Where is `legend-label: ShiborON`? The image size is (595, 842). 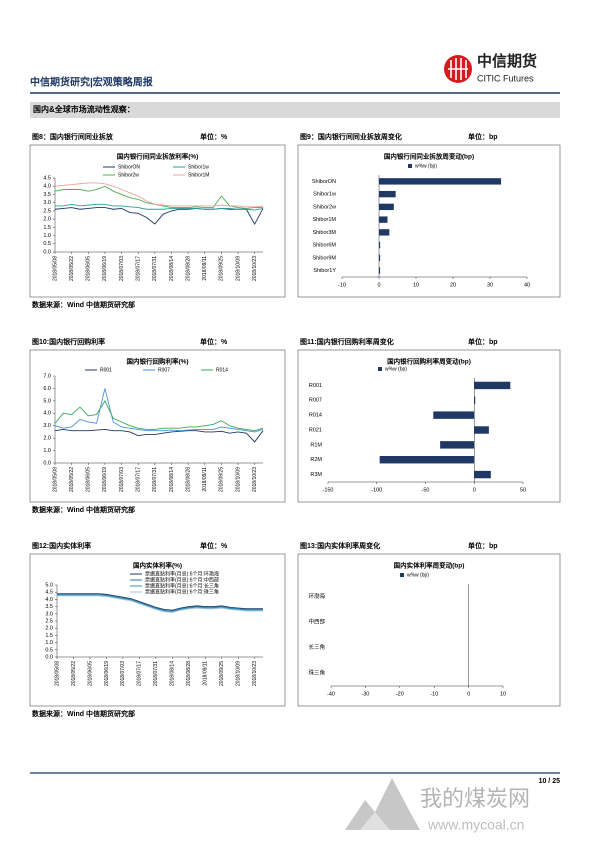
legend-label: ShiborON is located at coordinates (129, 167).